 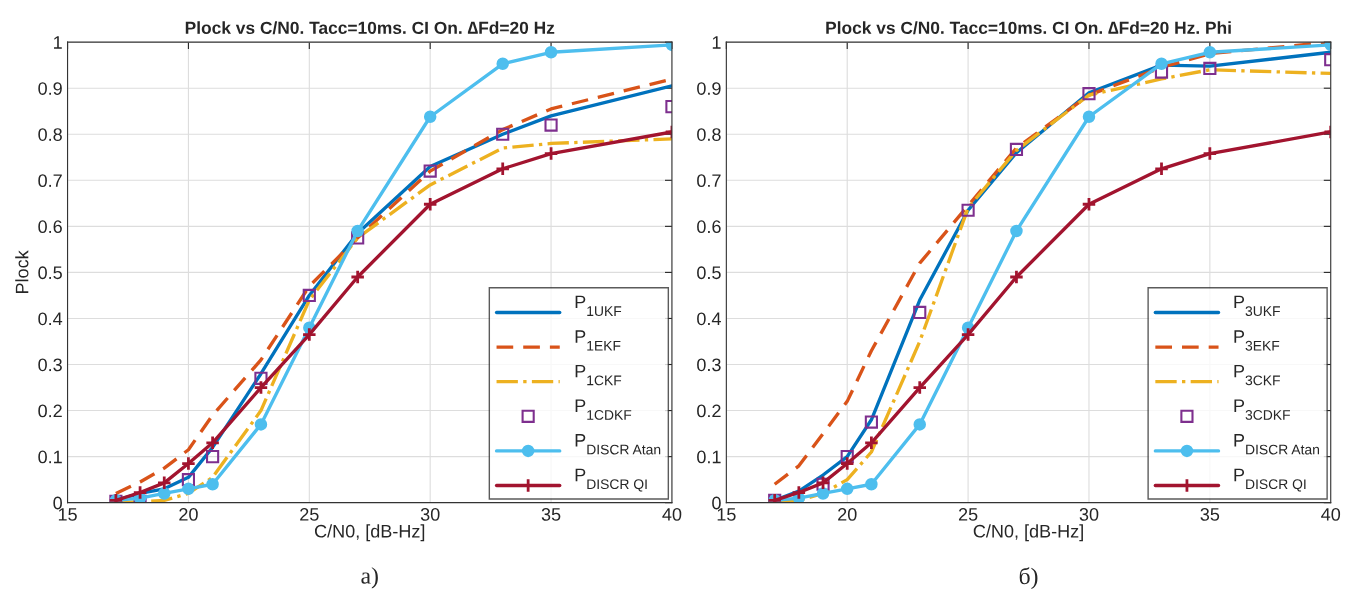 I want to click on text: a), so click(x=369, y=578).